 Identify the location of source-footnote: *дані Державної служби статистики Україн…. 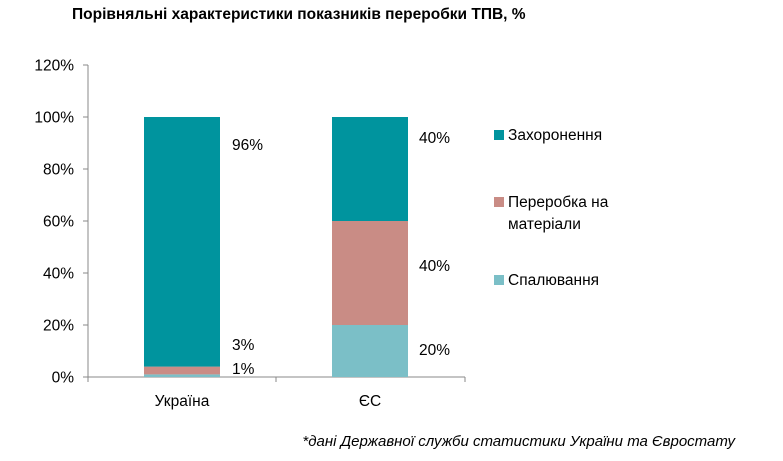
(518, 441).